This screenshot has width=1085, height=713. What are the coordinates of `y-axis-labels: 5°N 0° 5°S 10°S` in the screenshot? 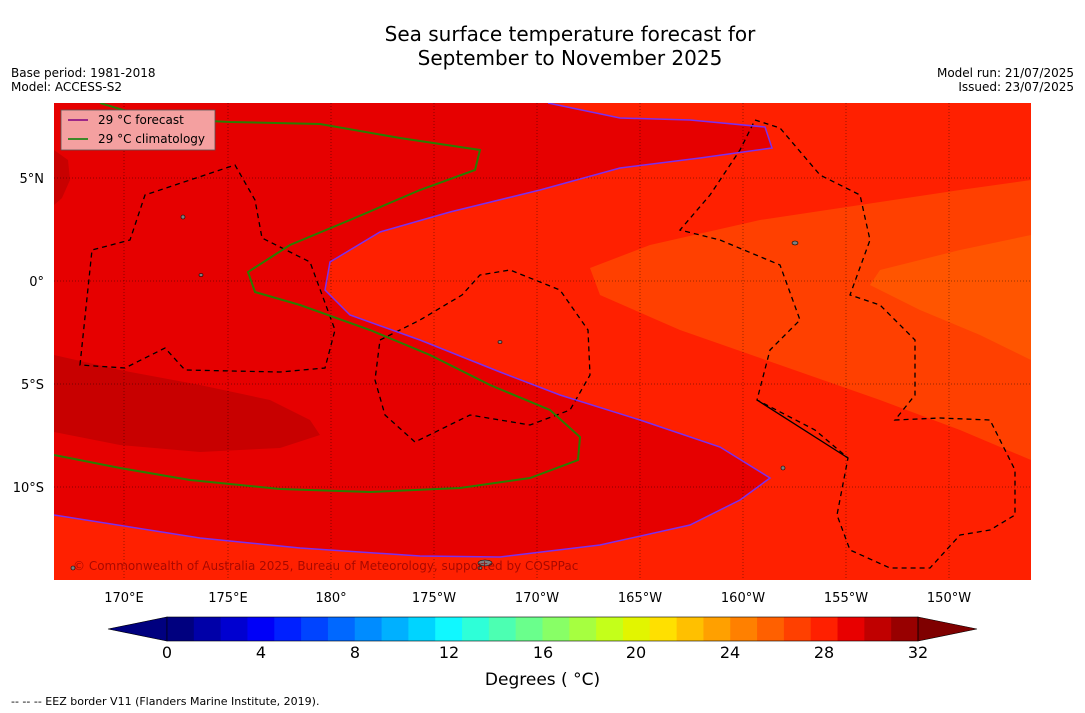 It's located at (28, 334).